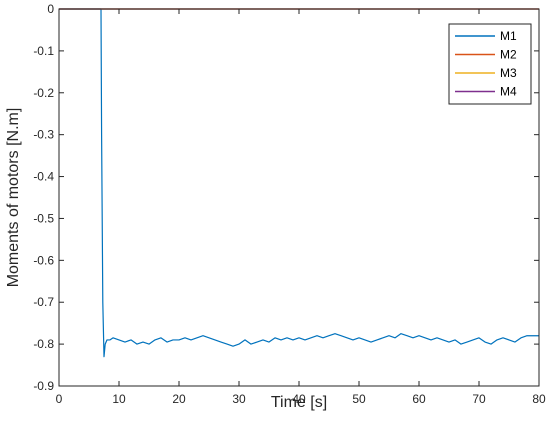 The height and width of the screenshot is (441, 550). What do you see at coordinates (43, 344) in the screenshot?
I see `y-tick-label: -0.8` at bounding box center [43, 344].